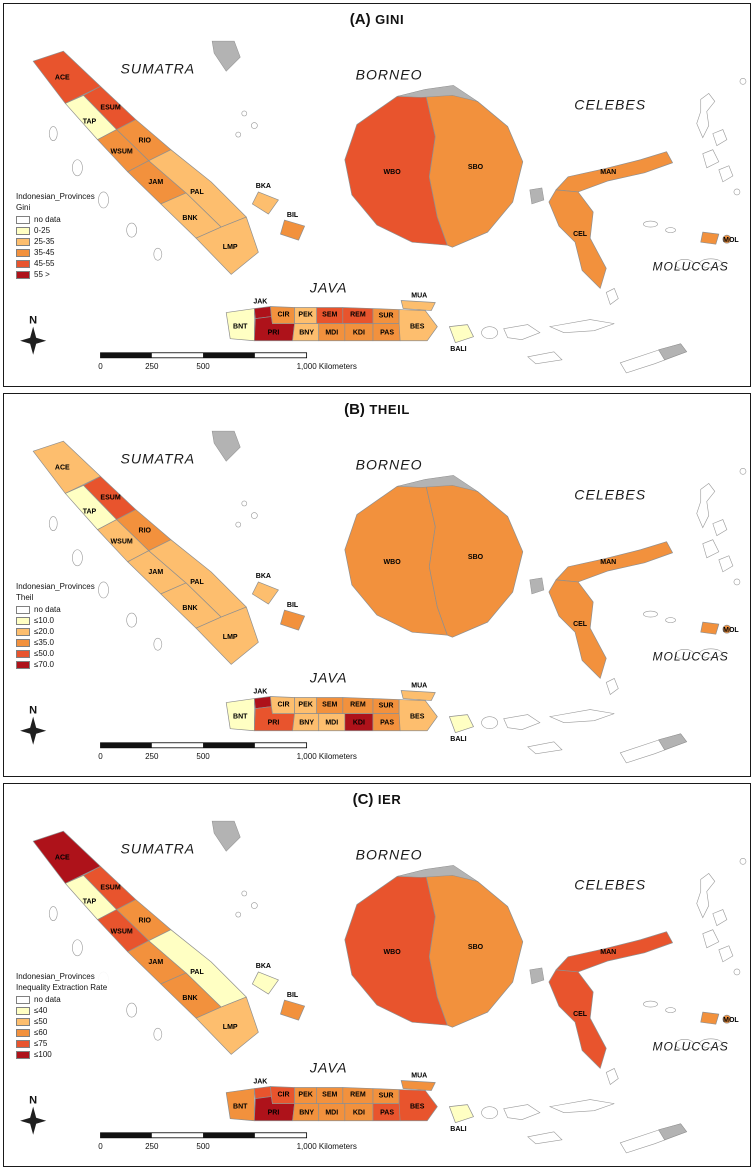  Describe the element at coordinates (363, 799) in the screenshot. I see `panel-letter: (C)` at that location.